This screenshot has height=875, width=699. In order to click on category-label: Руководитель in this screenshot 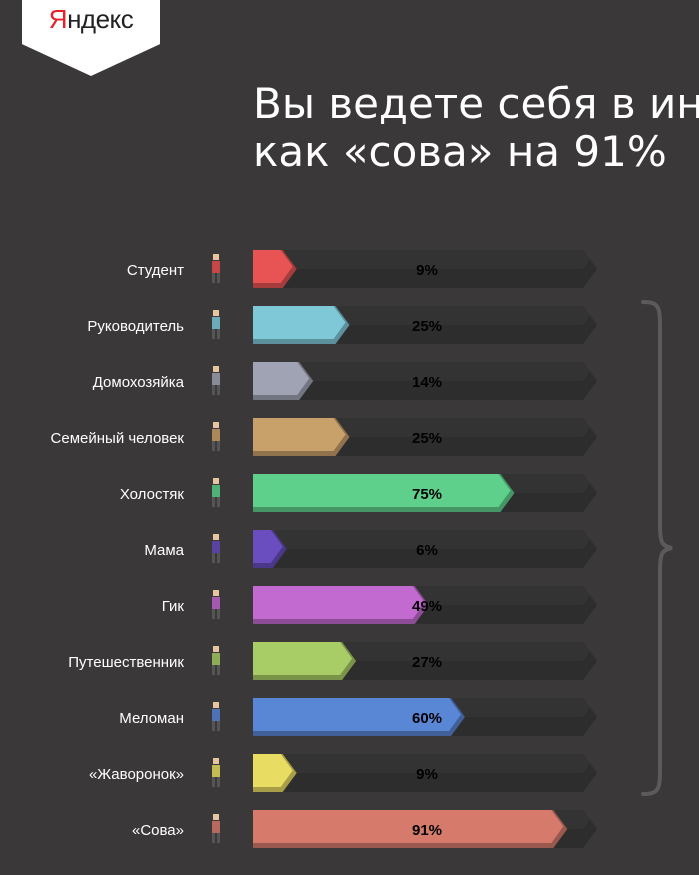, I will do `click(135, 326)`.